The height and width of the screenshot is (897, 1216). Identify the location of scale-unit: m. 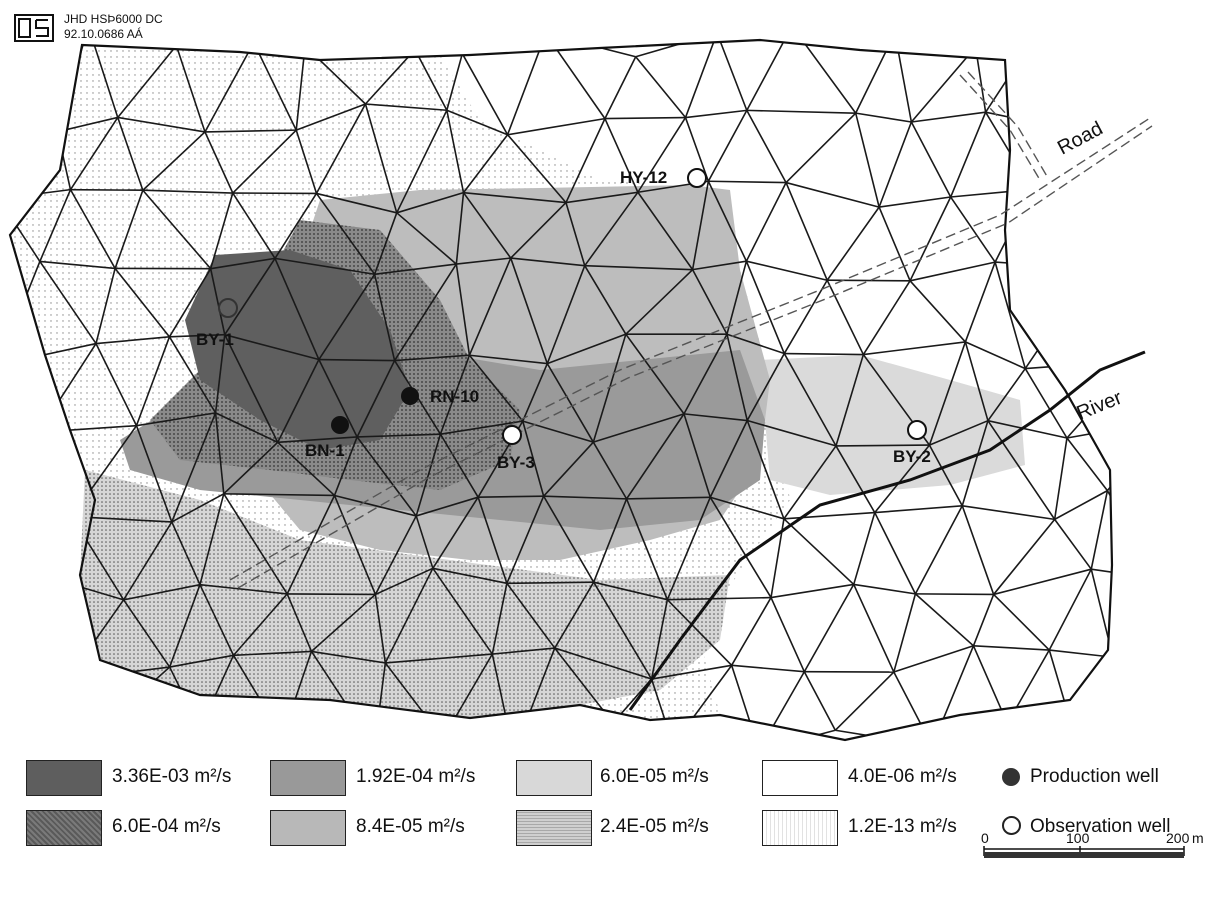
(1198, 838).